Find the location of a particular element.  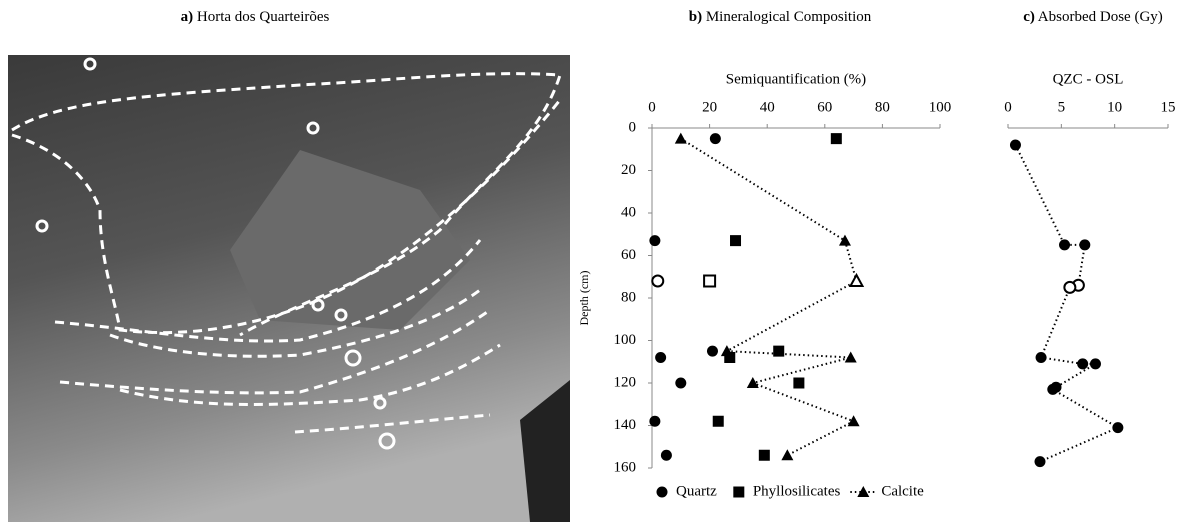

y-axis-label: Depth (cm) is located at coordinates (584, 298).